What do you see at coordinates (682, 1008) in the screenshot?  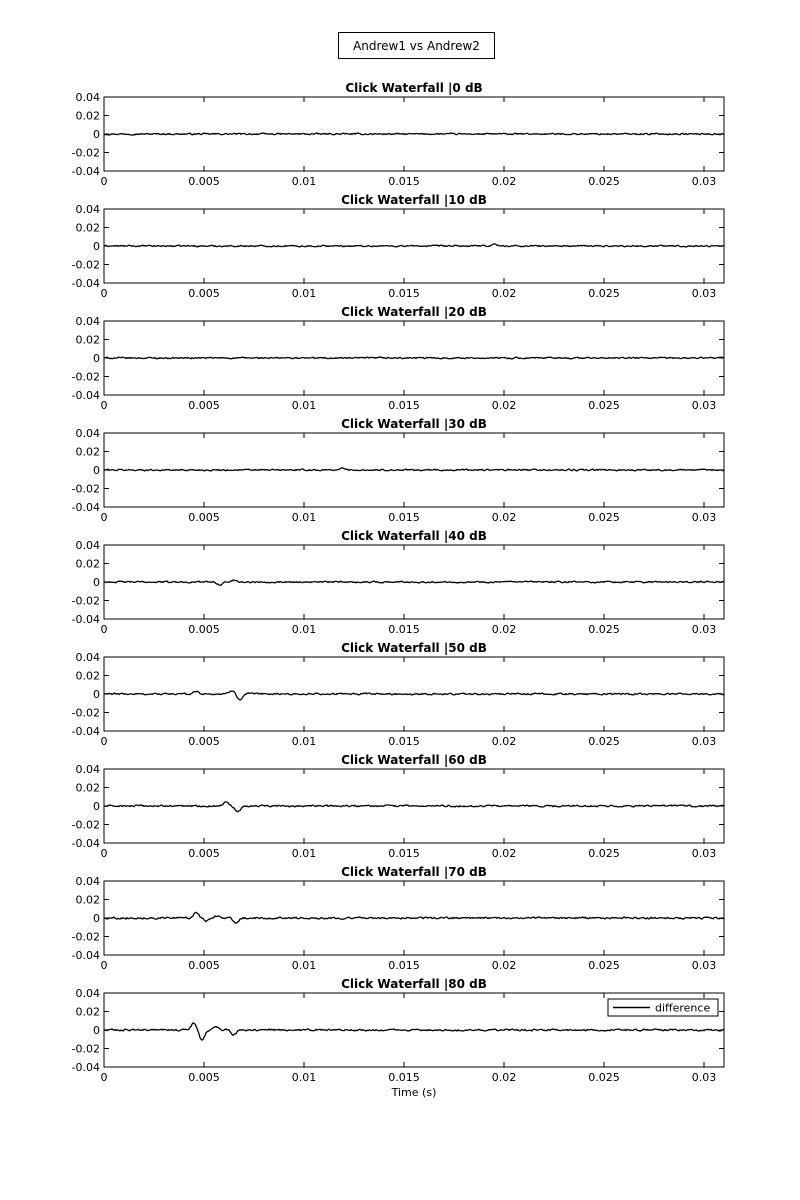 I see `legend-label: difference` at bounding box center [682, 1008].